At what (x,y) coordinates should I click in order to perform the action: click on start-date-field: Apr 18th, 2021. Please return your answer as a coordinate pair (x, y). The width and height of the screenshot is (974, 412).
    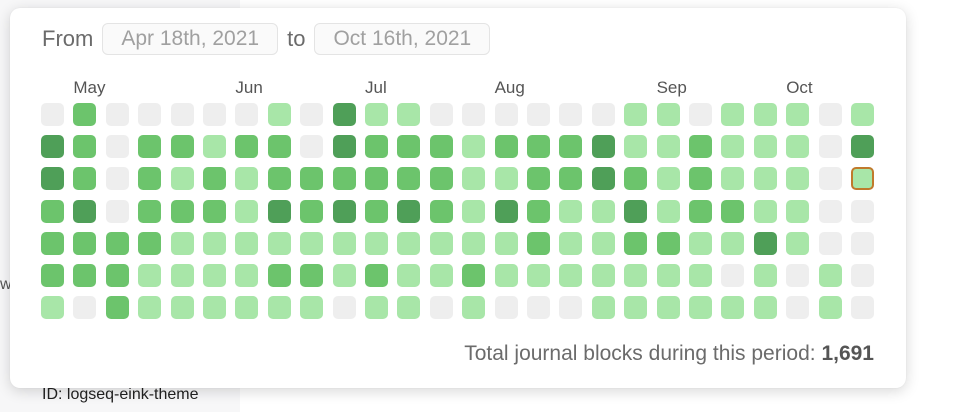
    Looking at the image, I should click on (190, 39).